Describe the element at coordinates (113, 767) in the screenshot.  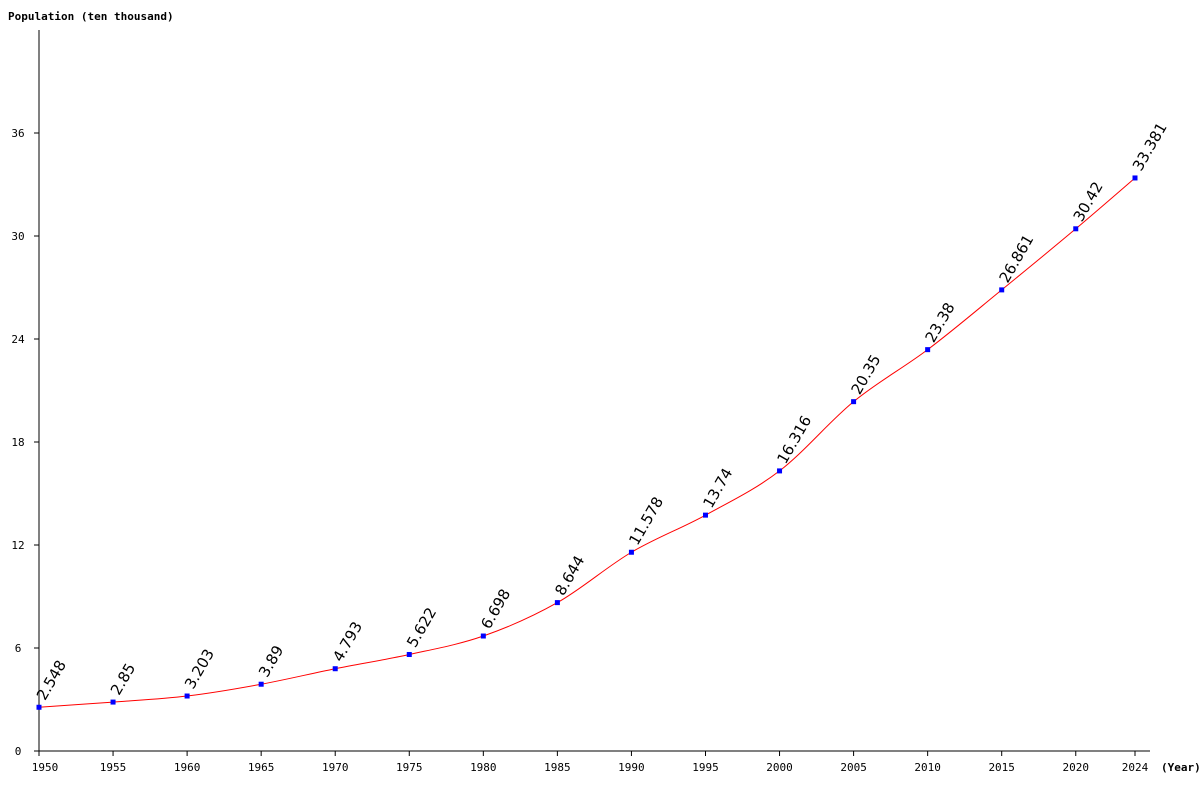
I see `x-tick-label: 1955` at that location.